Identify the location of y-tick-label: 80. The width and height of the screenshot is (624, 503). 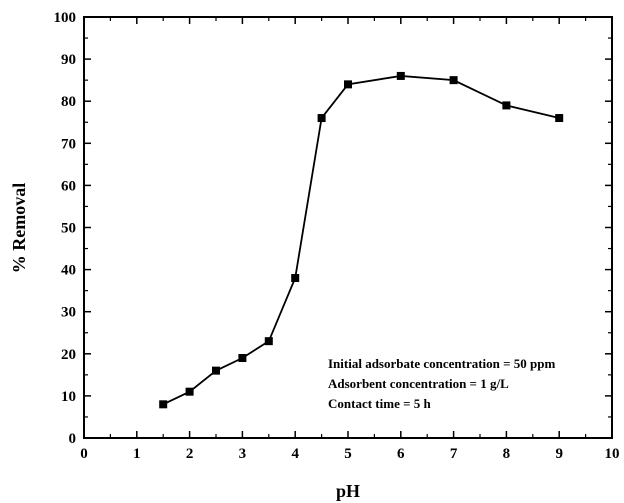
(68, 102).